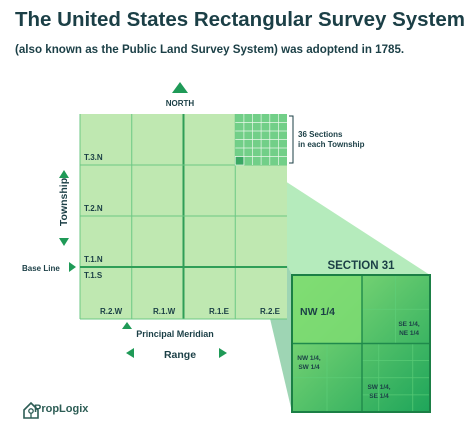 The width and height of the screenshot is (474, 434). What do you see at coordinates (223, 353) in the screenshot?
I see `range-right-arrow-icon` at bounding box center [223, 353].